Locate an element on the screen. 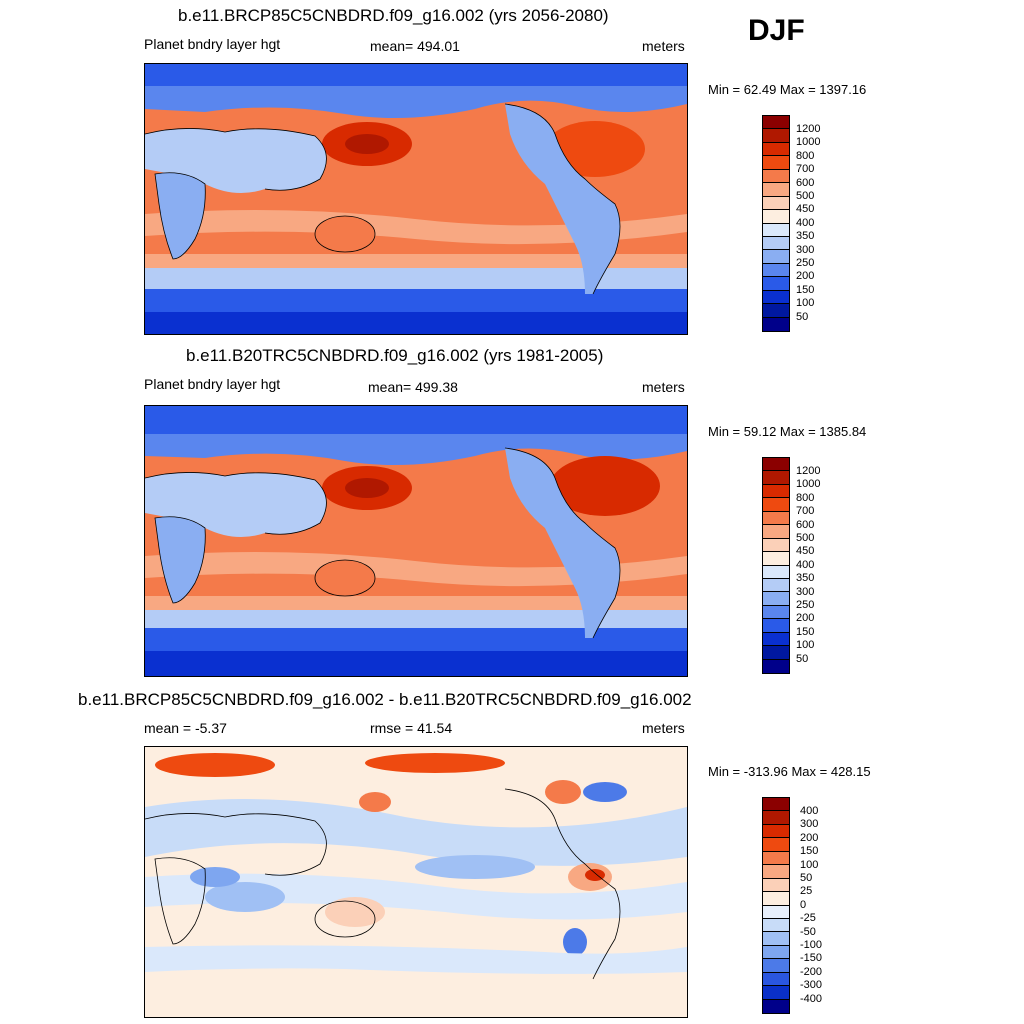  panel3-cb-label: -300 is located at coordinates (811, 985).